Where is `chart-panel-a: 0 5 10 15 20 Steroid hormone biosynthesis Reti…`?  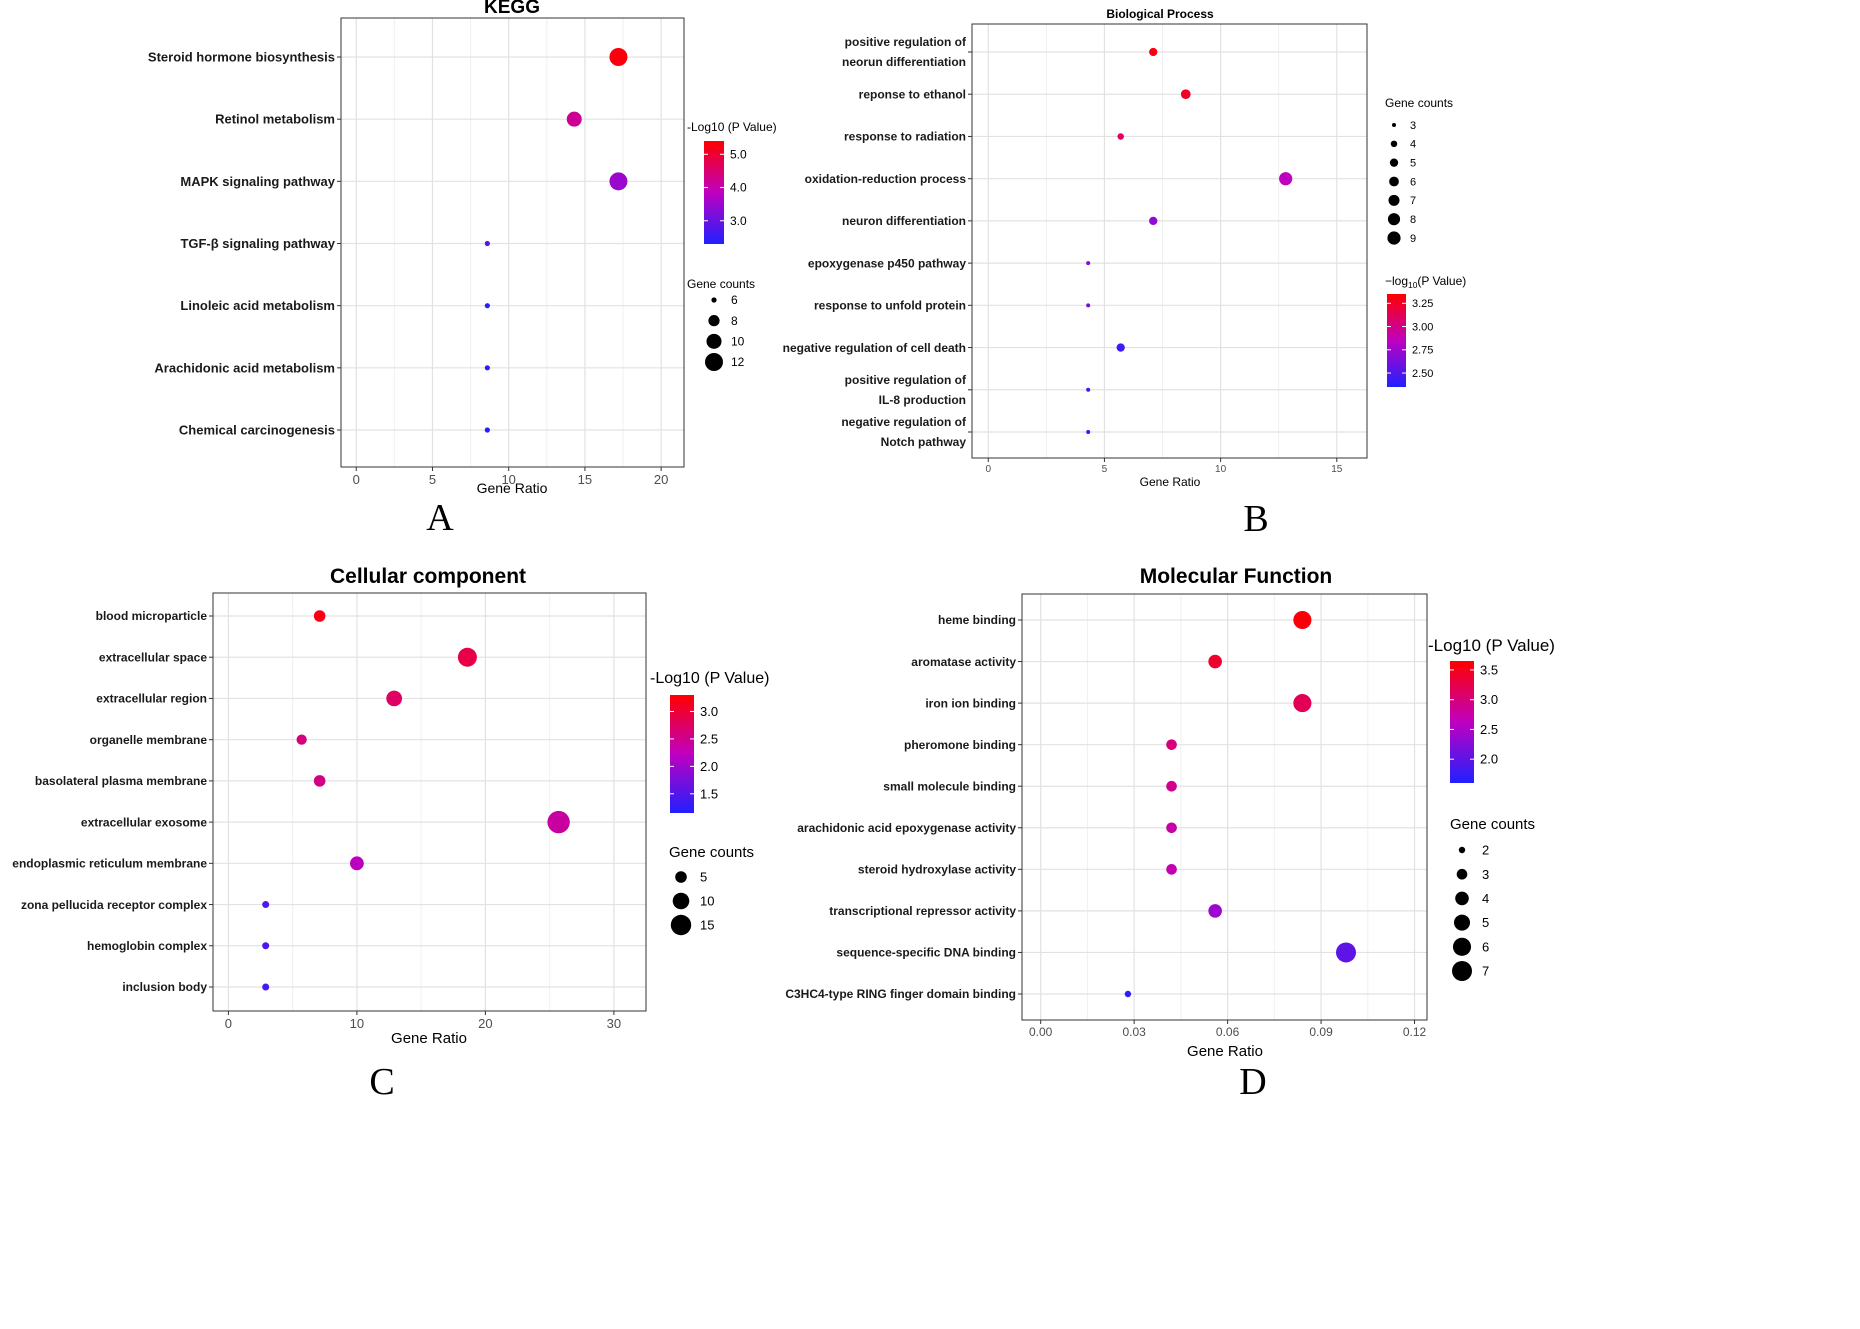 chart-panel-a: 0 5 10 15 20 Steroid hormone biosynthesis Reti… is located at coordinates (462, 269).